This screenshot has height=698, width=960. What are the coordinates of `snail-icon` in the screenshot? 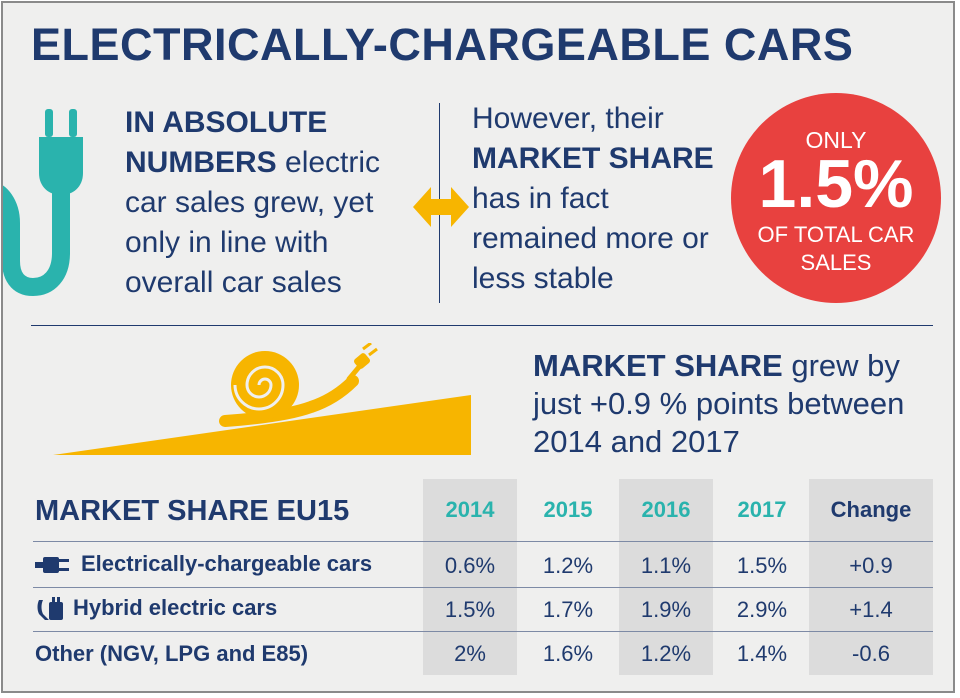 It's located at (298, 385).